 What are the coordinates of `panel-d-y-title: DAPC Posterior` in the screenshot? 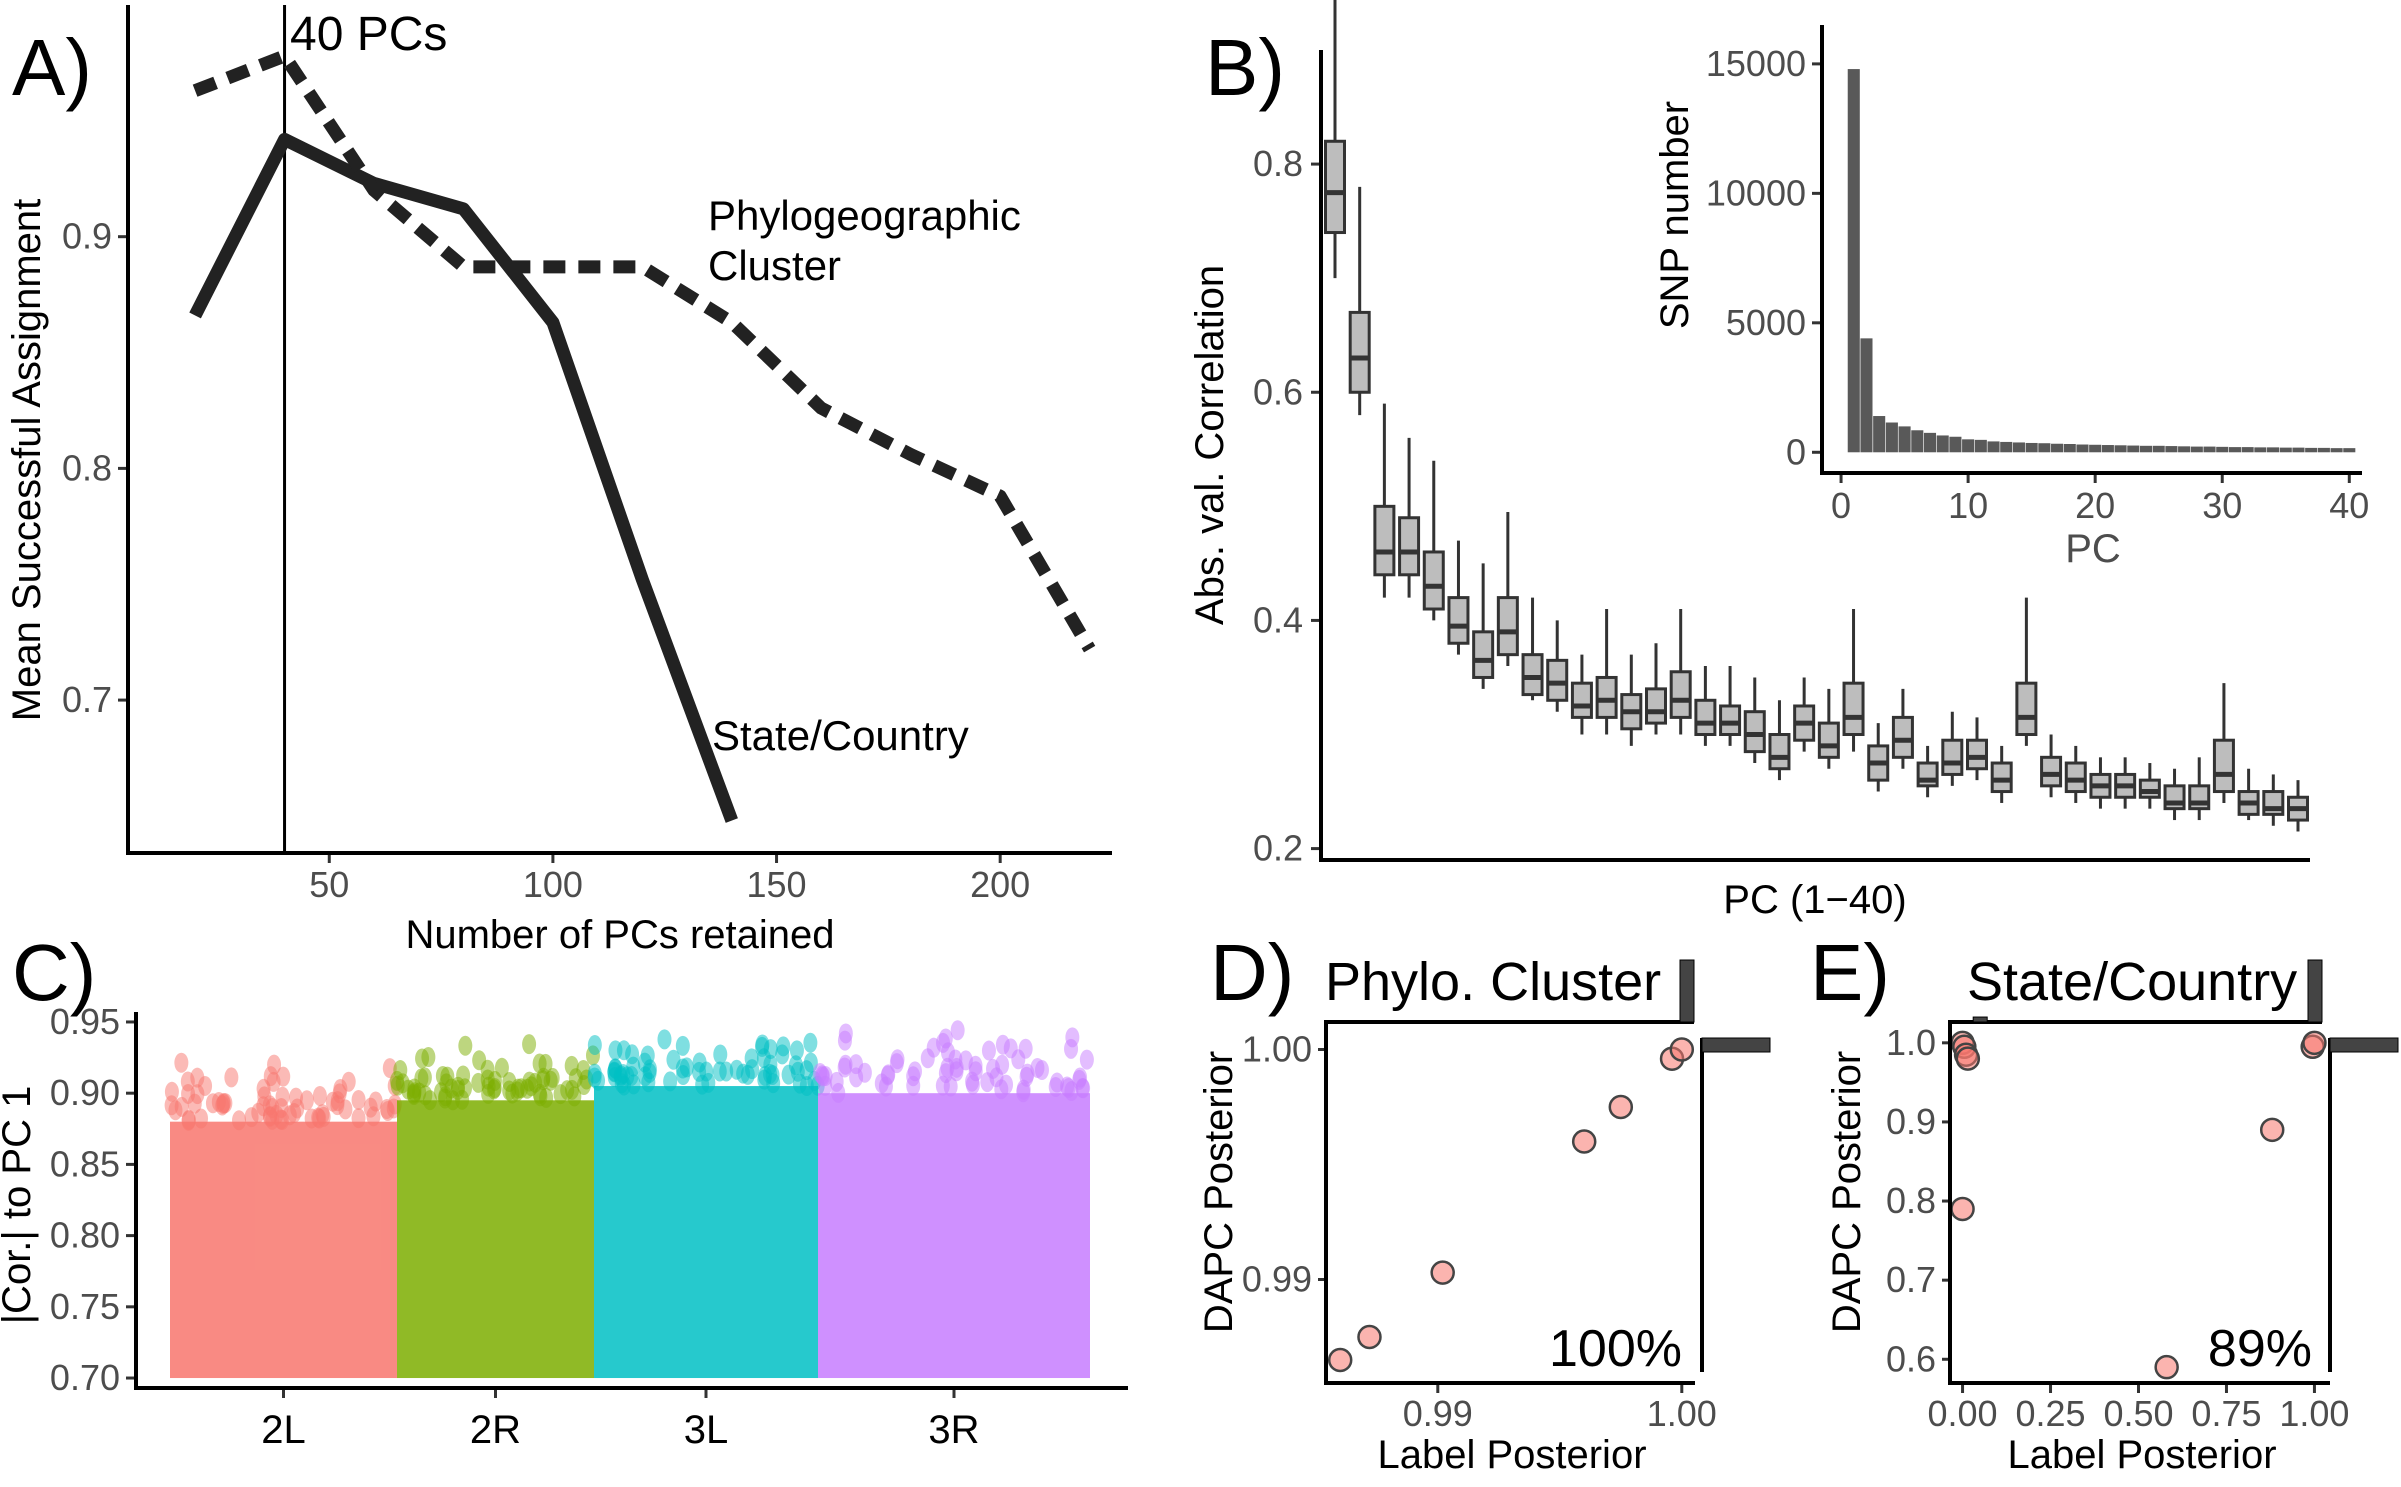 It's located at (1219, 1192).